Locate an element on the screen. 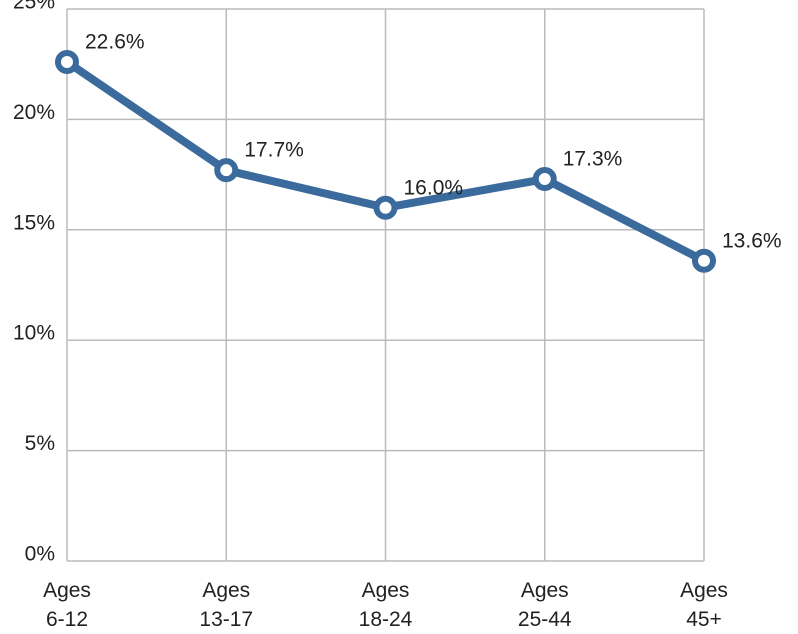 The image size is (798, 634). y-tick-label: 5% is located at coordinates (40, 443).